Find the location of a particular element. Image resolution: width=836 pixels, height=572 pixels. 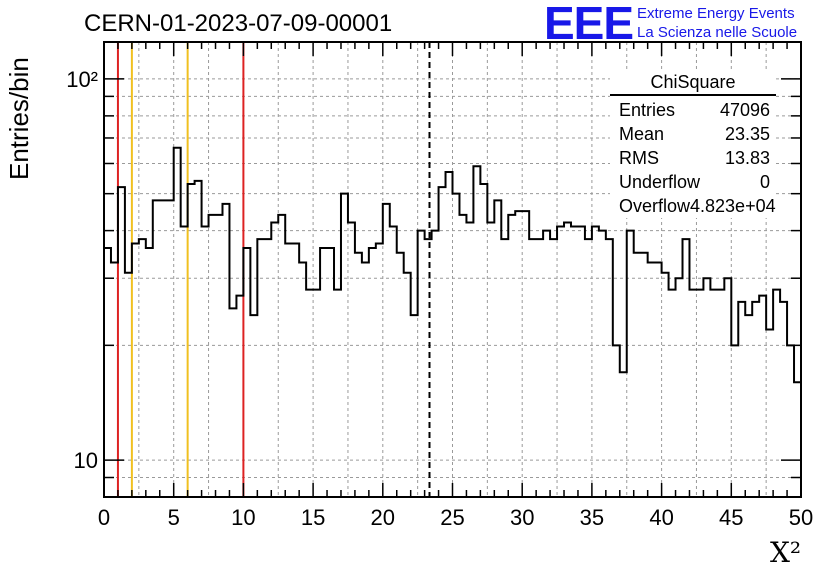

stats-row-rms: RMS 13.83 is located at coordinates (693, 158).